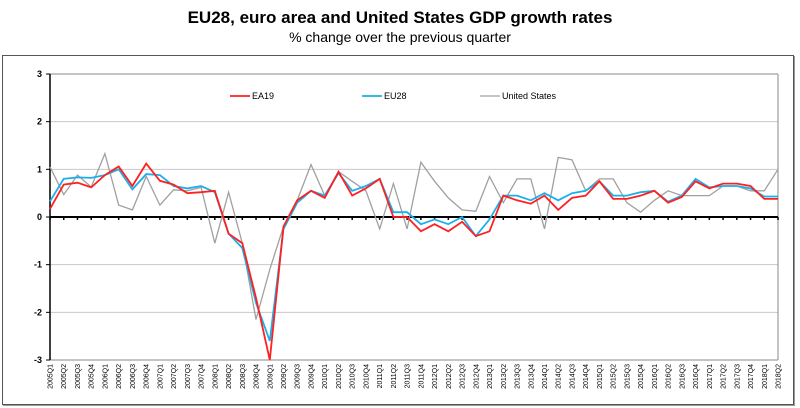  I want to click on legend-item-eu28: EU28, so click(384, 96).